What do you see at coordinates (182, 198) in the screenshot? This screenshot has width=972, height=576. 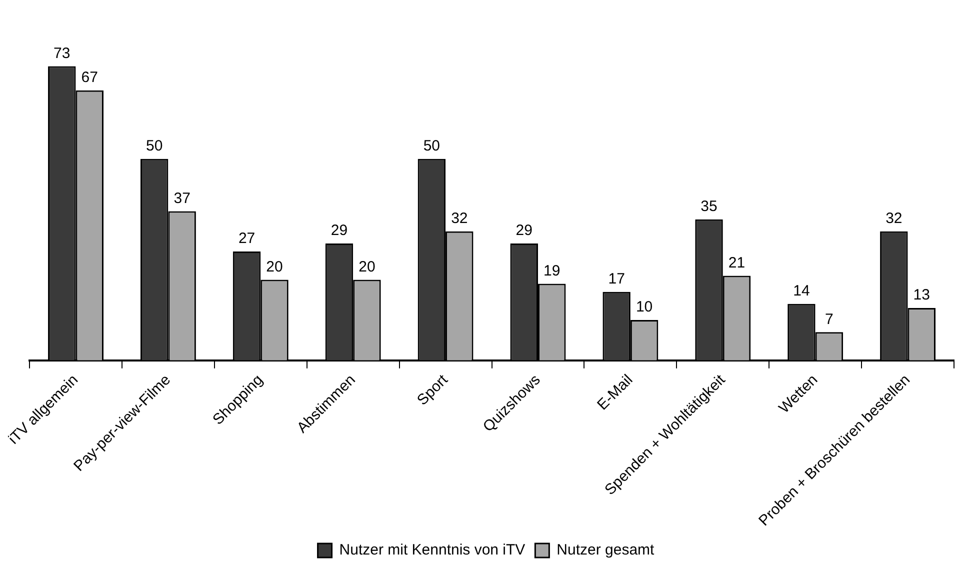 I see `data-label: 37` at bounding box center [182, 198].